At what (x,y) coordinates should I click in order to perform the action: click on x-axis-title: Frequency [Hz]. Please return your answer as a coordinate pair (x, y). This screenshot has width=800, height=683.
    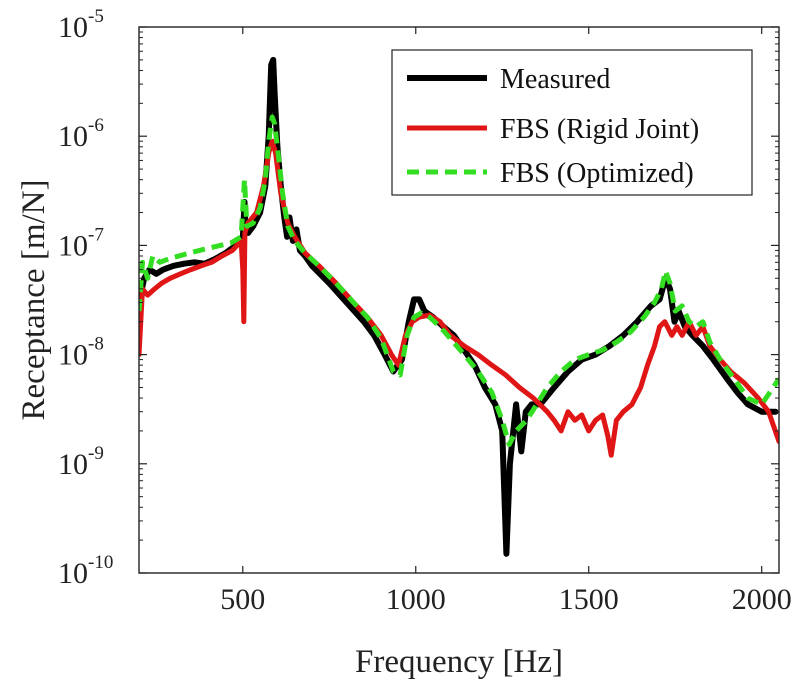
    Looking at the image, I should click on (459, 662).